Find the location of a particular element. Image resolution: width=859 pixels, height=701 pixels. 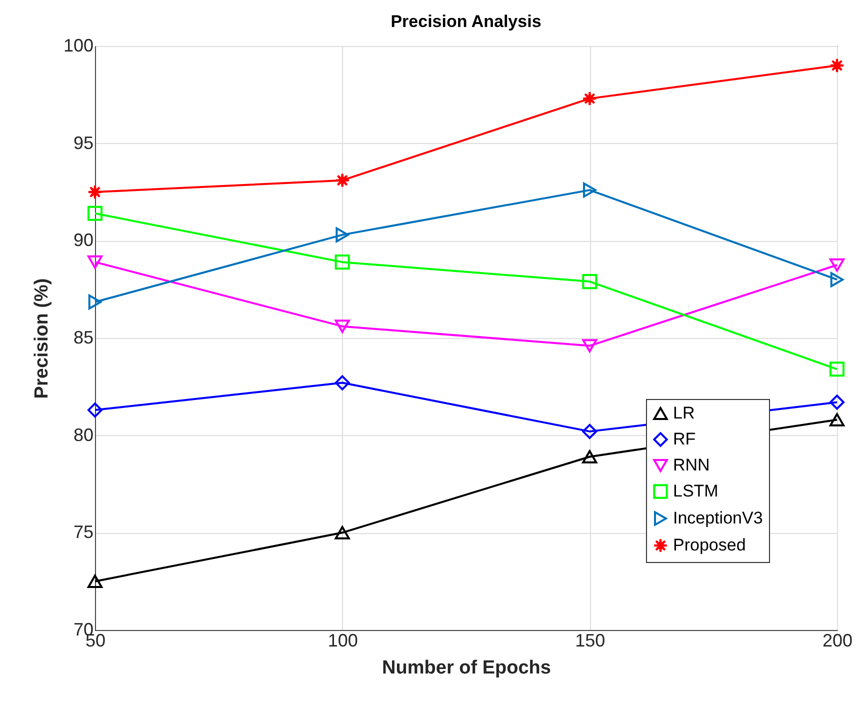

y-tick-label: 80 is located at coordinates (83, 434).